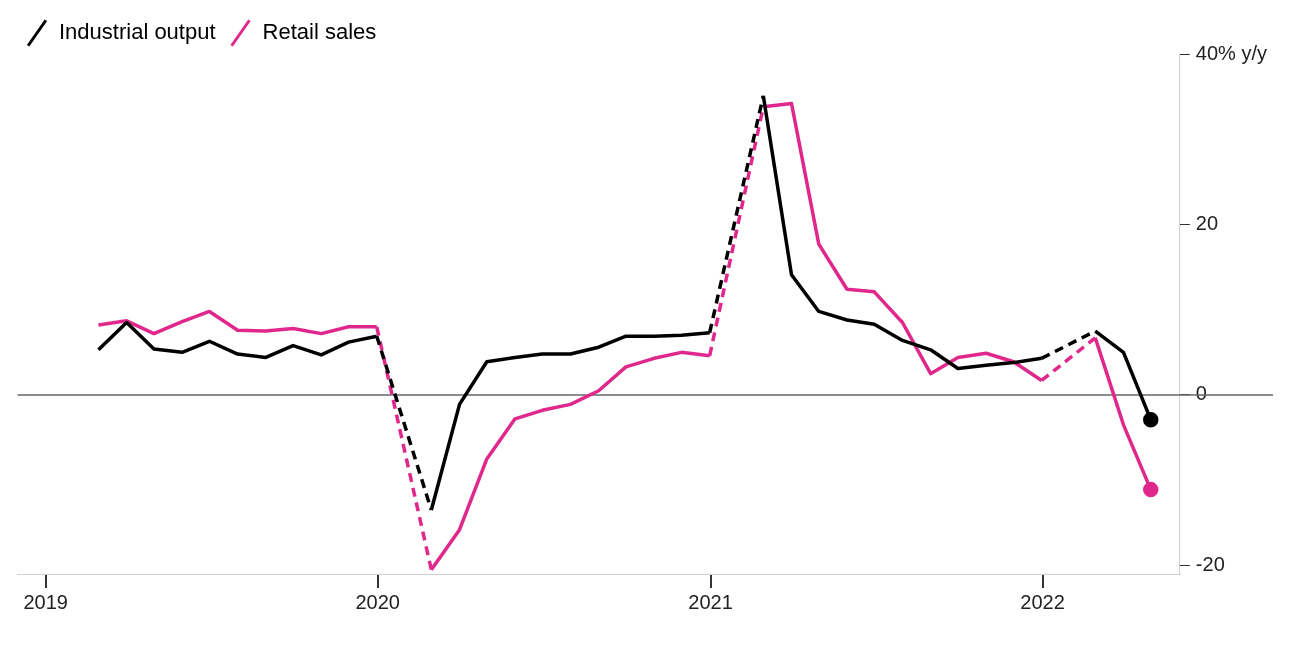 Image resolution: width=1291 pixels, height=668 pixels. What do you see at coordinates (1042, 601) in the screenshot?
I see `x-tick-label: 2022` at bounding box center [1042, 601].